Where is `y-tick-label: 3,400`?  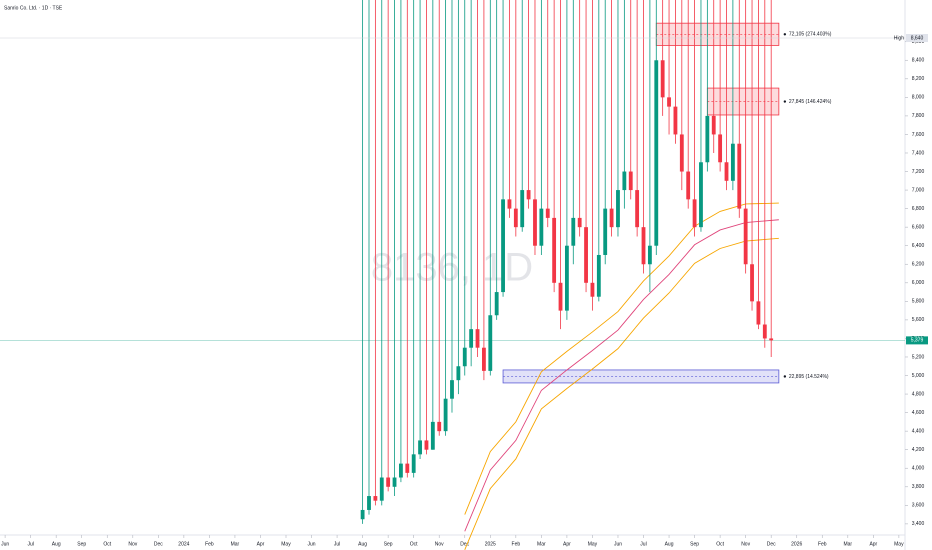
y-tick-label: 3,400 is located at coordinates (918, 524).